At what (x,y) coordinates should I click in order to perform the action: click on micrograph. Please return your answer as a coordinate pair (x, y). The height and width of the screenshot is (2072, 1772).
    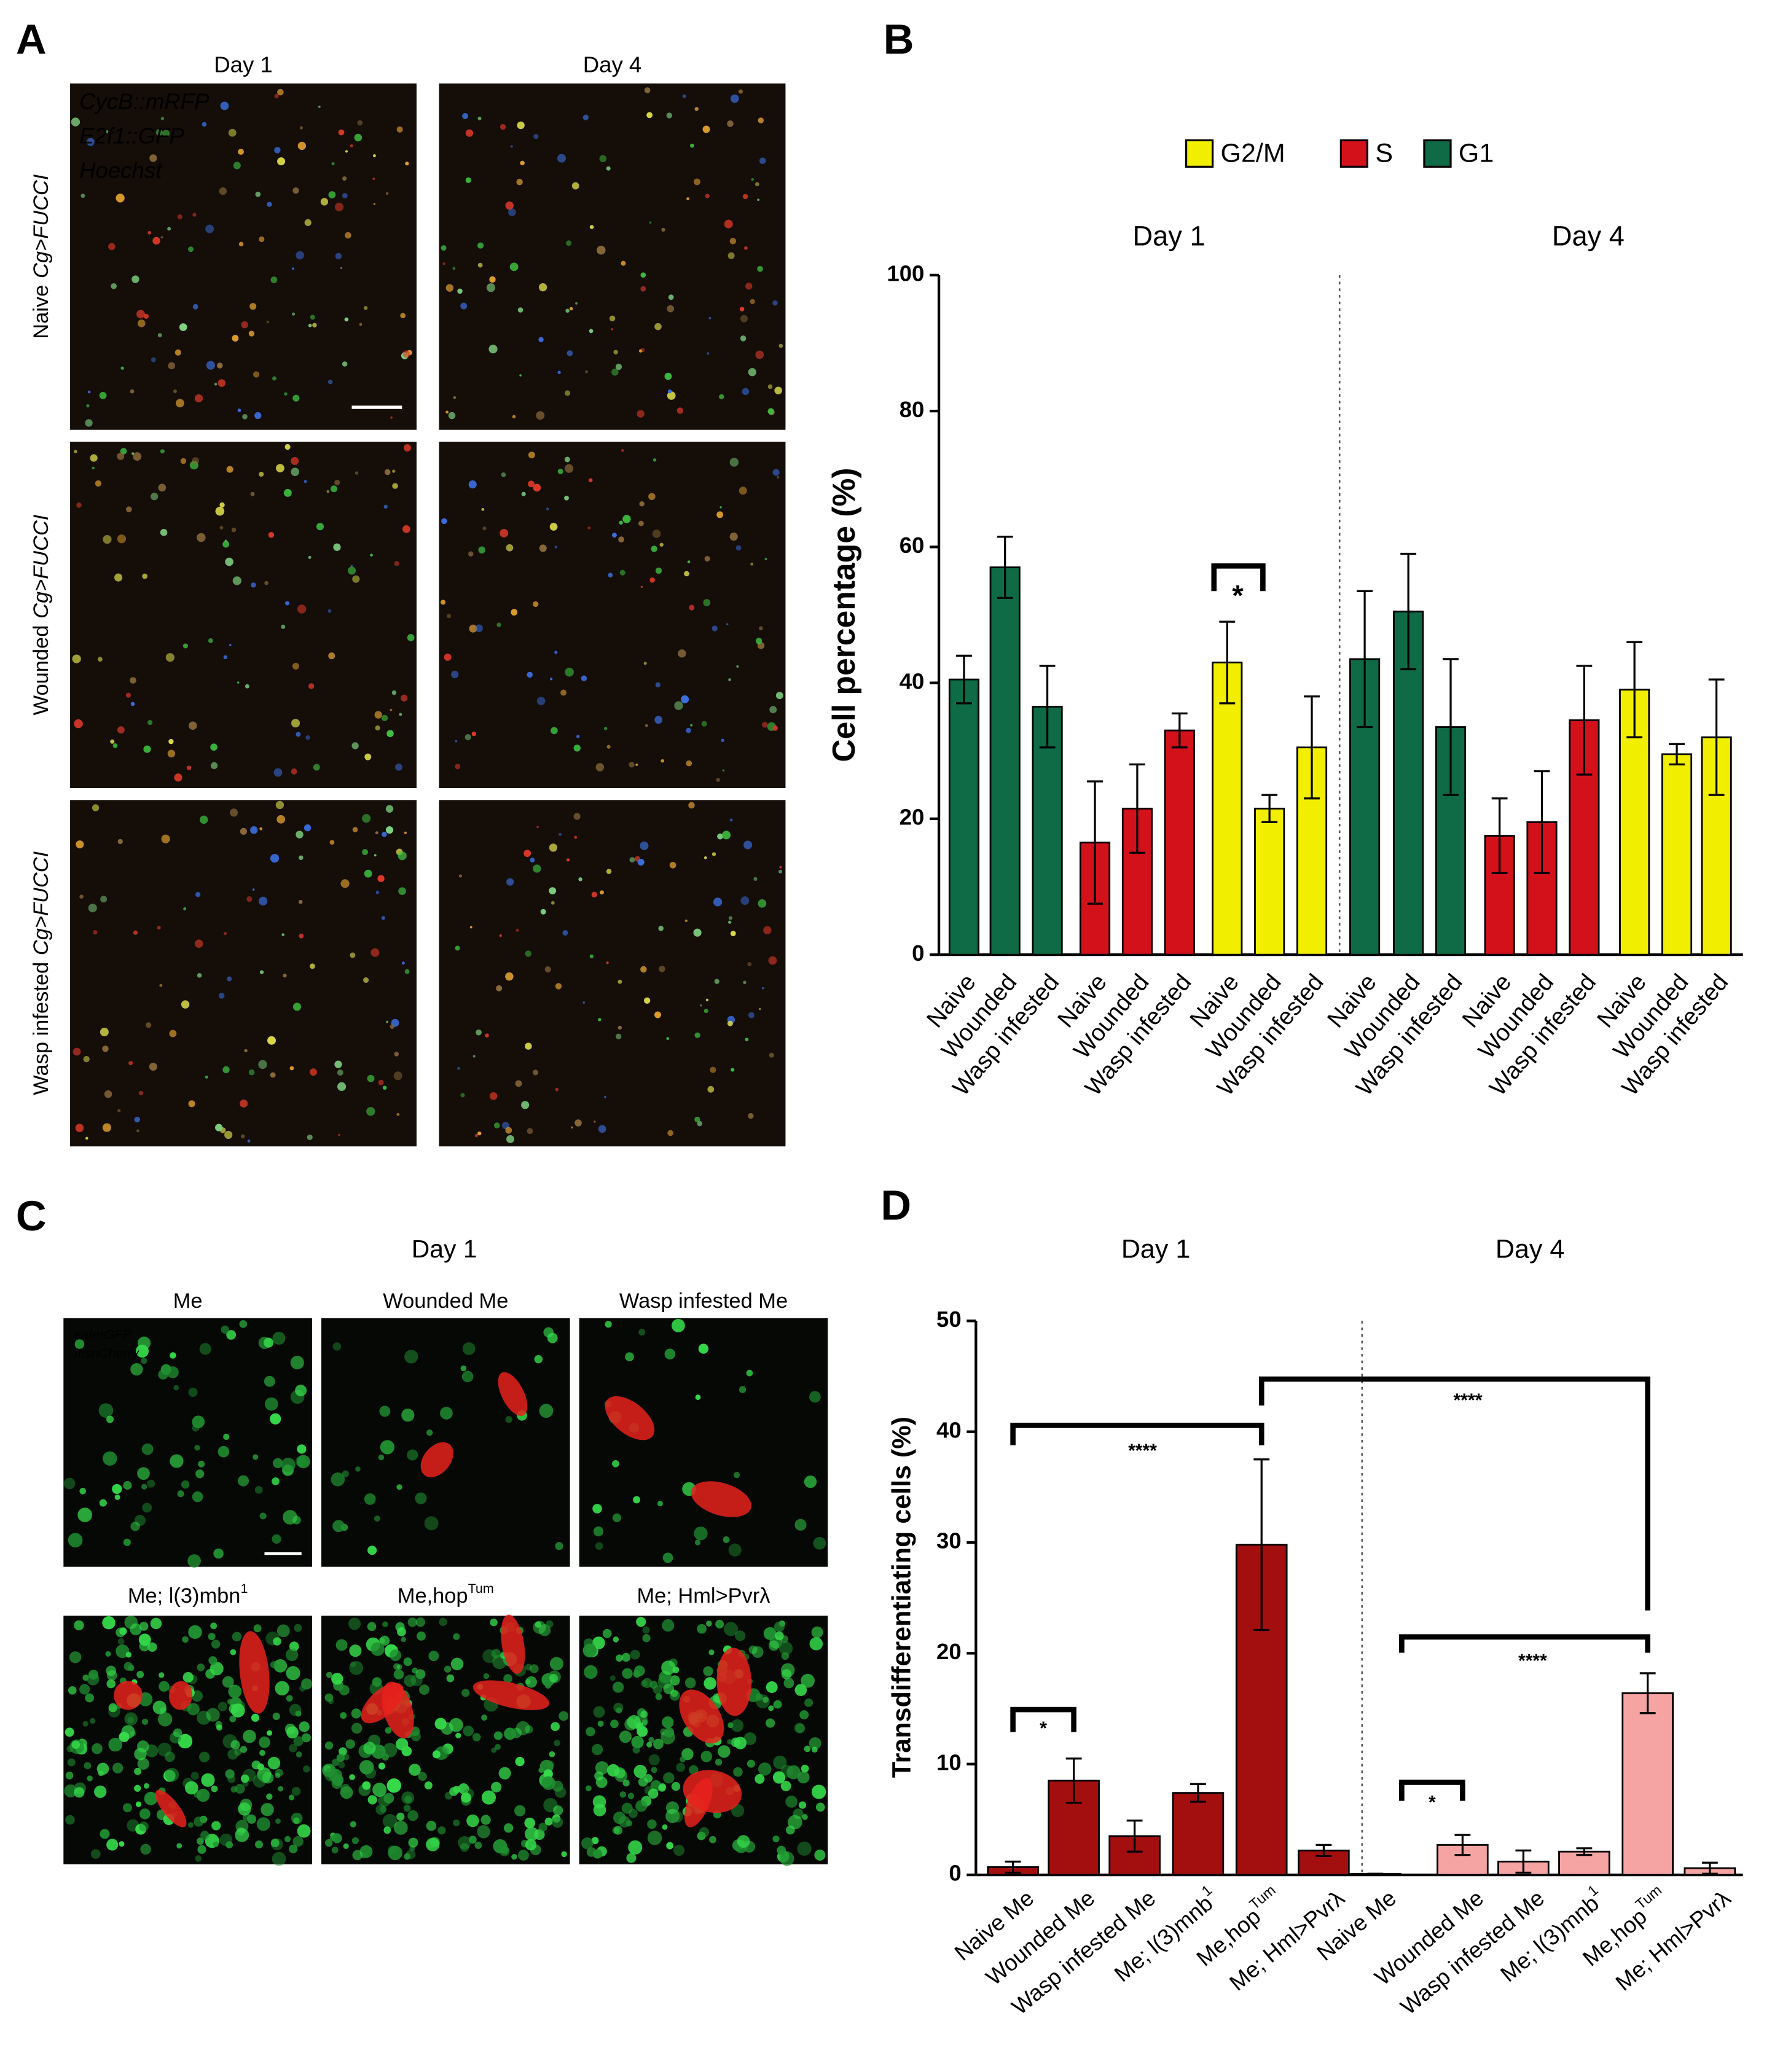
    Looking at the image, I should click on (612, 615).